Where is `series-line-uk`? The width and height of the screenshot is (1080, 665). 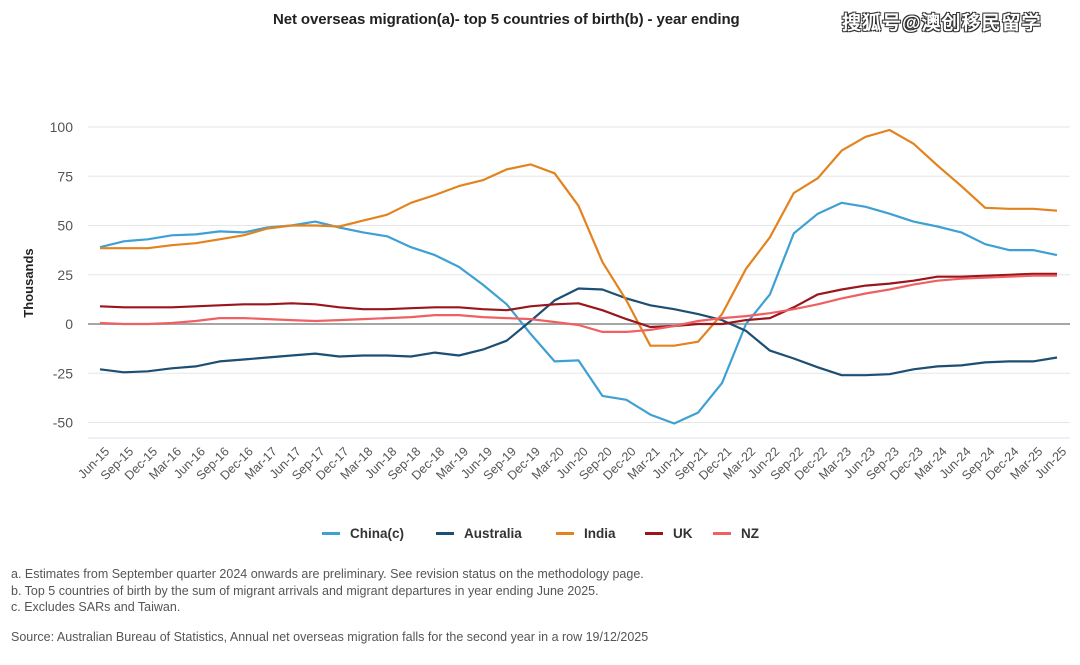 series-line-uk is located at coordinates (578, 300).